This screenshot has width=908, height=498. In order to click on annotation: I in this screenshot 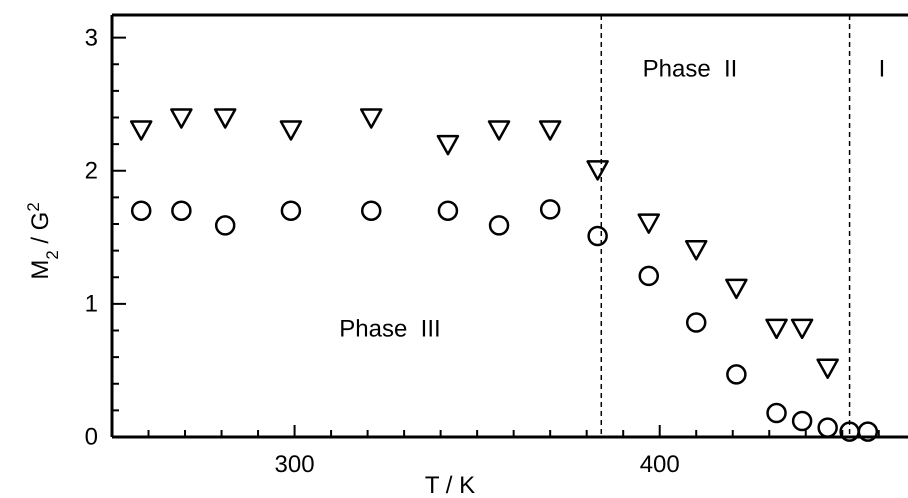, I will do `click(882, 68)`.